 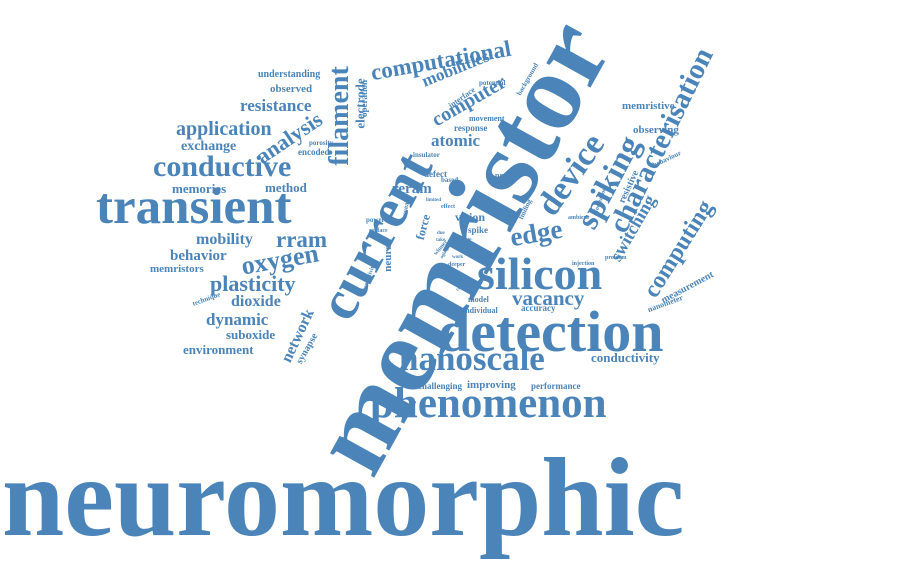 What do you see at coordinates (222, 166) in the screenshot?
I see `word-conductive: conductive` at bounding box center [222, 166].